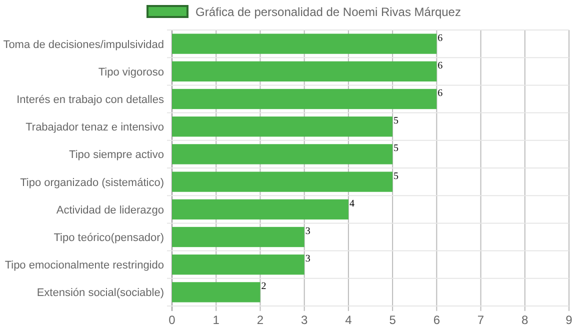 Image resolution: width=575 pixels, height=334 pixels. What do you see at coordinates (110, 210) in the screenshot?
I see `y-tick-label: Actividad de liderazgo` at bounding box center [110, 210].